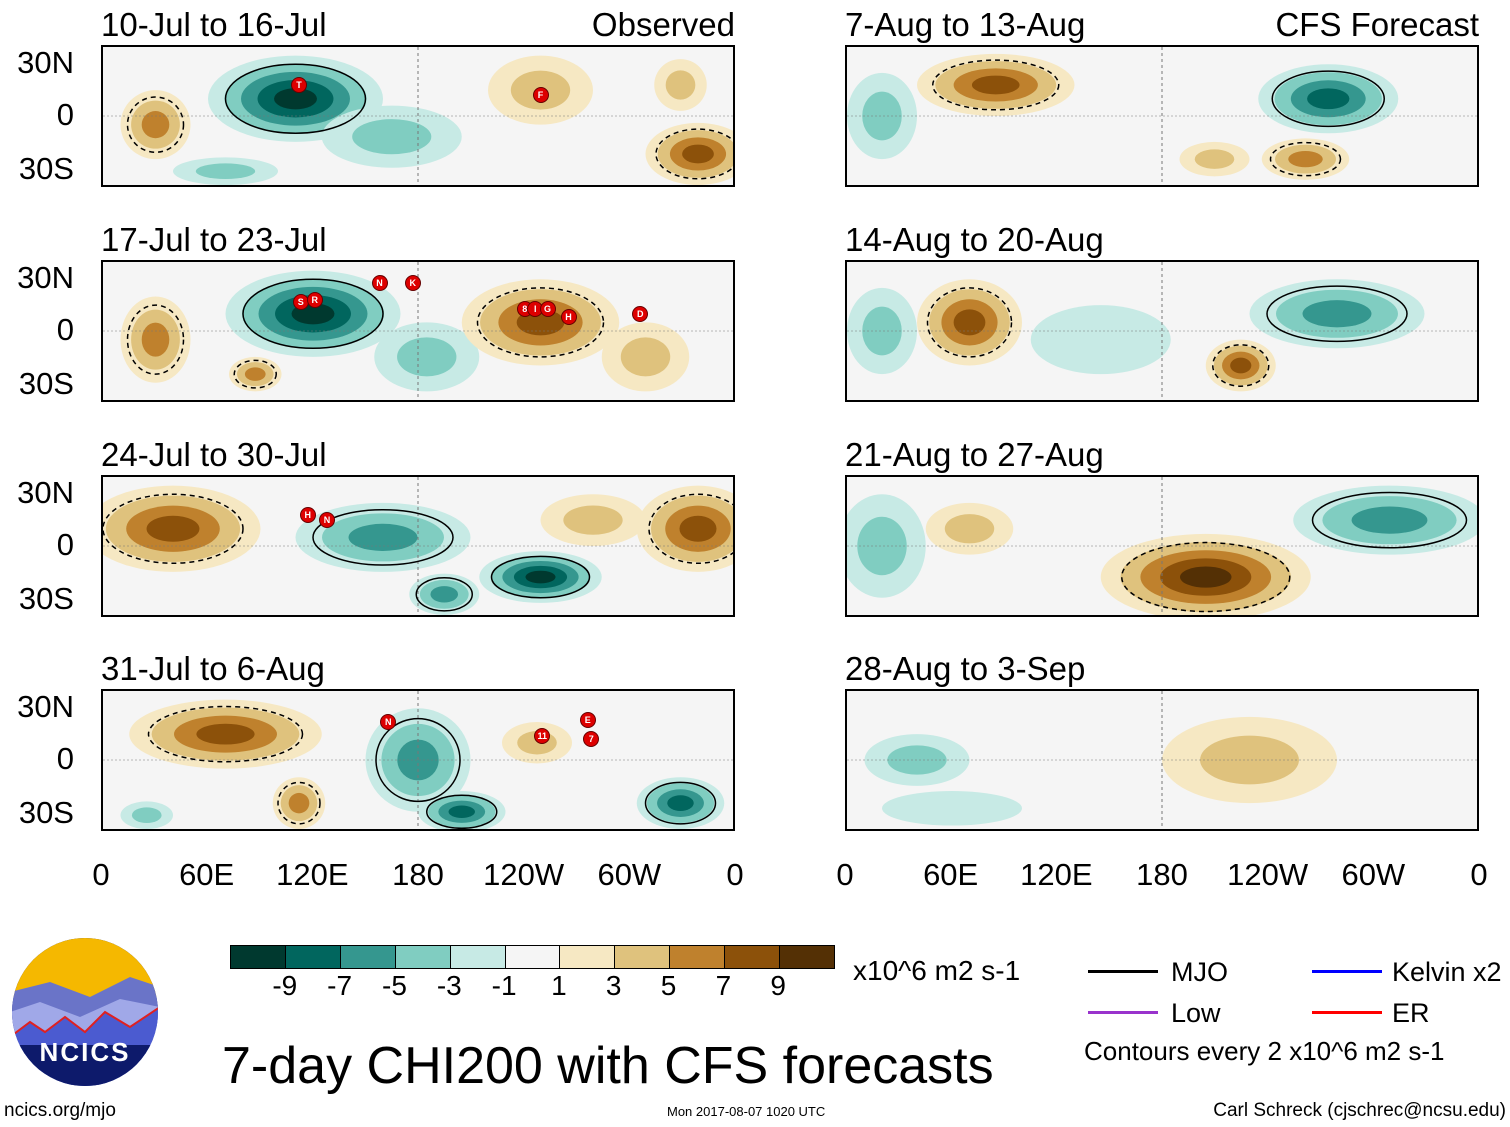 The height and width of the screenshot is (1127, 1510). What do you see at coordinates (663, 24) in the screenshot?
I see `panel-source-label: Observed` at bounding box center [663, 24].